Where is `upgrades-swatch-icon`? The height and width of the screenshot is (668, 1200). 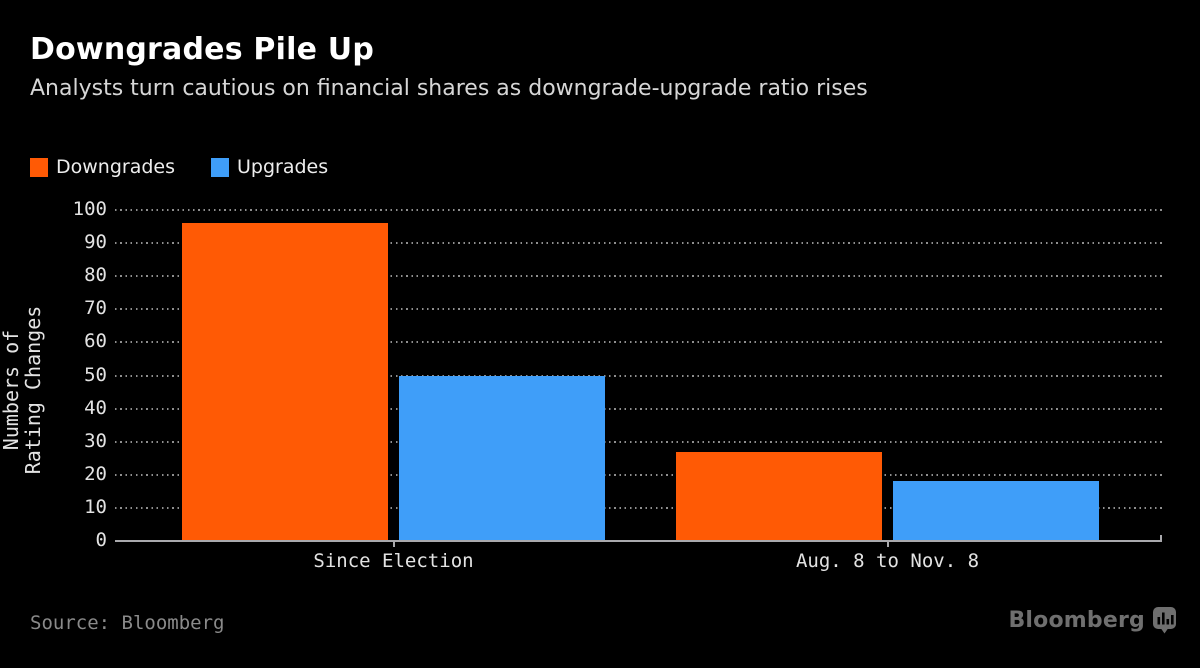 upgrades-swatch-icon is located at coordinates (220, 167).